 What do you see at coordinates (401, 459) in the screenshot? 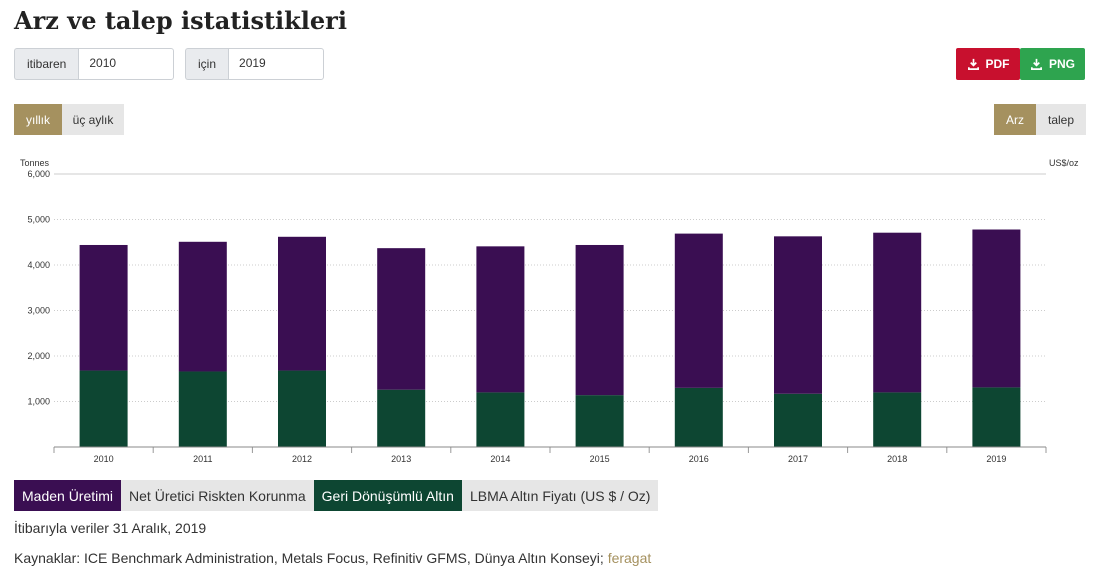
I see `x-tick-label: 2013` at bounding box center [401, 459].